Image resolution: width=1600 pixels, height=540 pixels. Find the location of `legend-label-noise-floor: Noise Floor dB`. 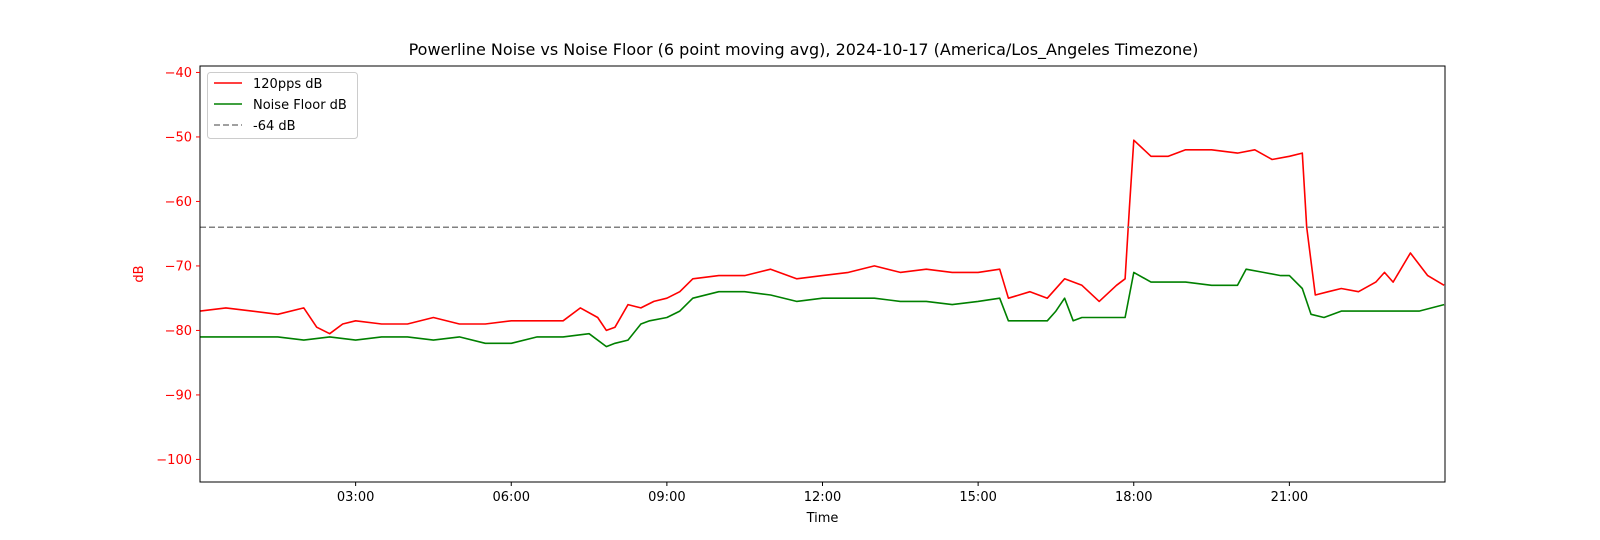

legend-label-noise-floor: Noise Floor dB is located at coordinates (300, 105).